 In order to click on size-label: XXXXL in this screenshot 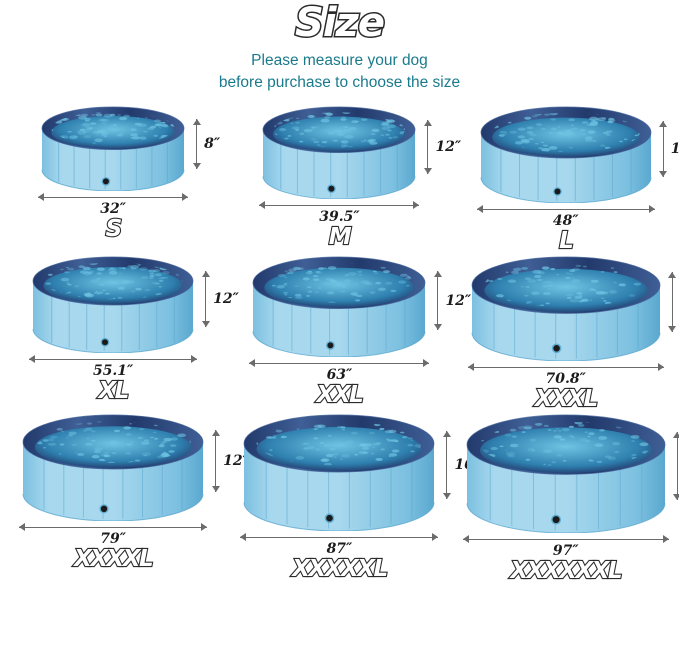, I will do `click(114, 558)`.